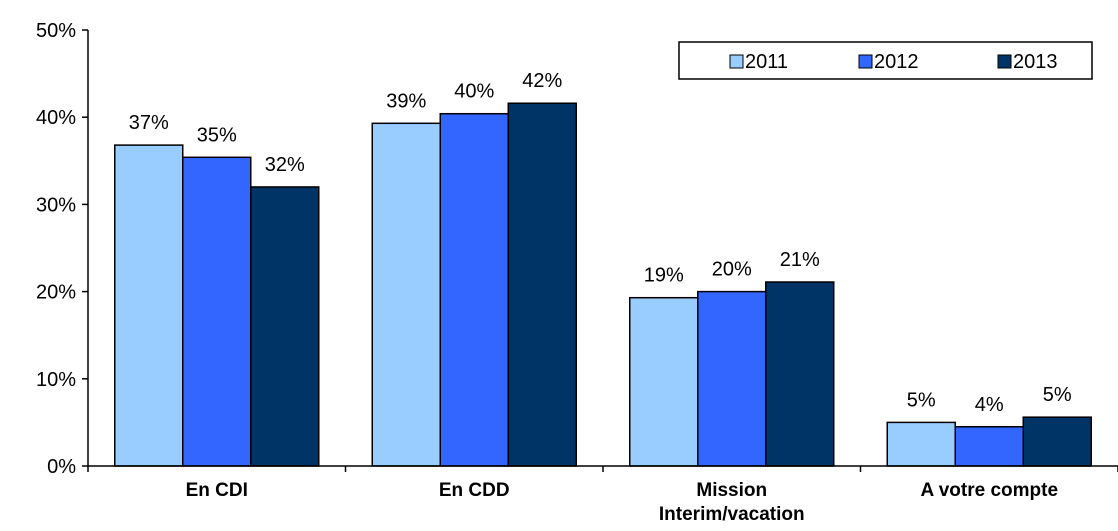 Image resolution: width=1118 pixels, height=531 pixels. I want to click on data-label: 39%, so click(406, 101).